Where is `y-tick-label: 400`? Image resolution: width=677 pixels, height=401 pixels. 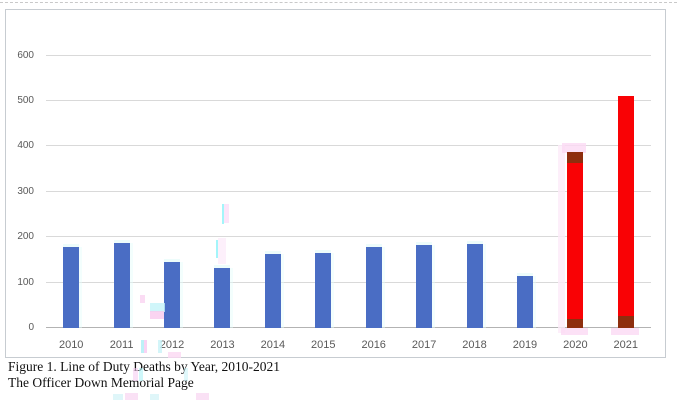 y-tick-label: 400 is located at coordinates (25, 146).